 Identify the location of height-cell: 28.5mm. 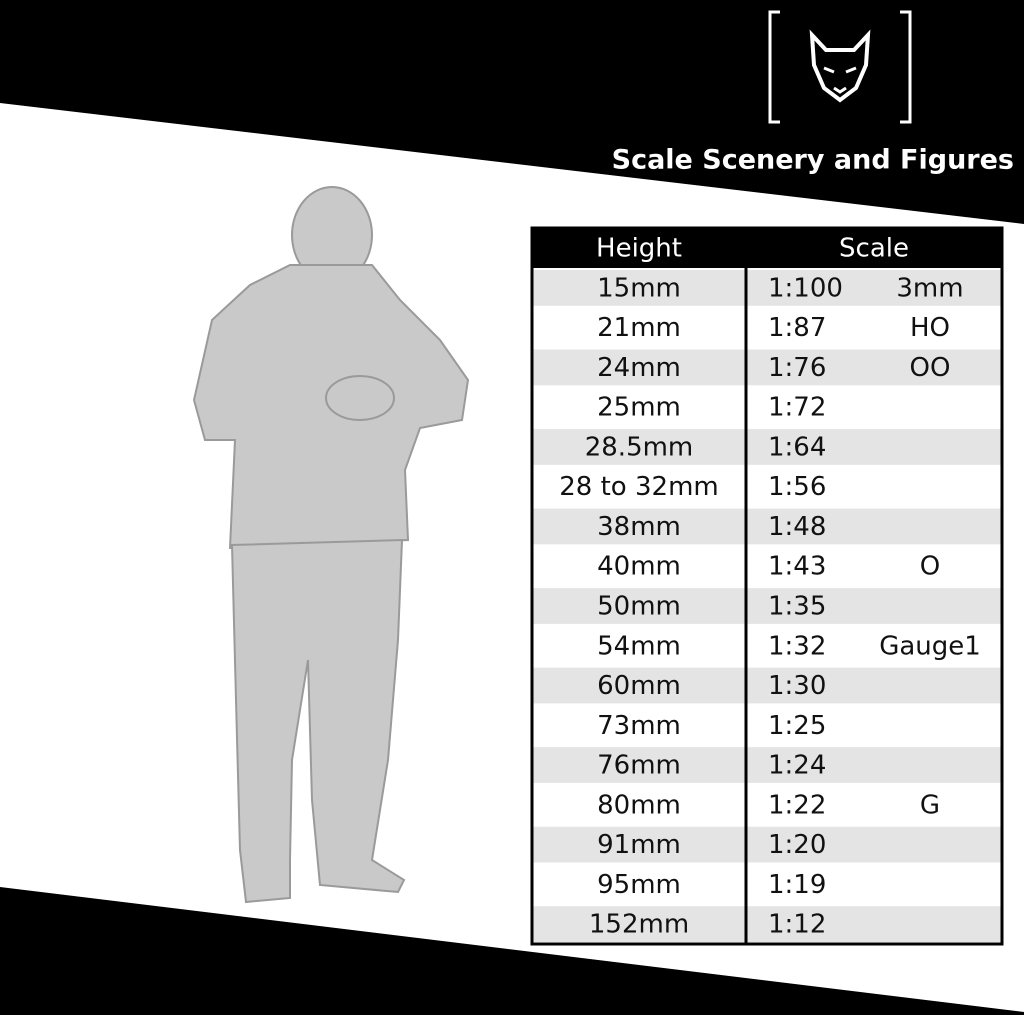
(639, 447).